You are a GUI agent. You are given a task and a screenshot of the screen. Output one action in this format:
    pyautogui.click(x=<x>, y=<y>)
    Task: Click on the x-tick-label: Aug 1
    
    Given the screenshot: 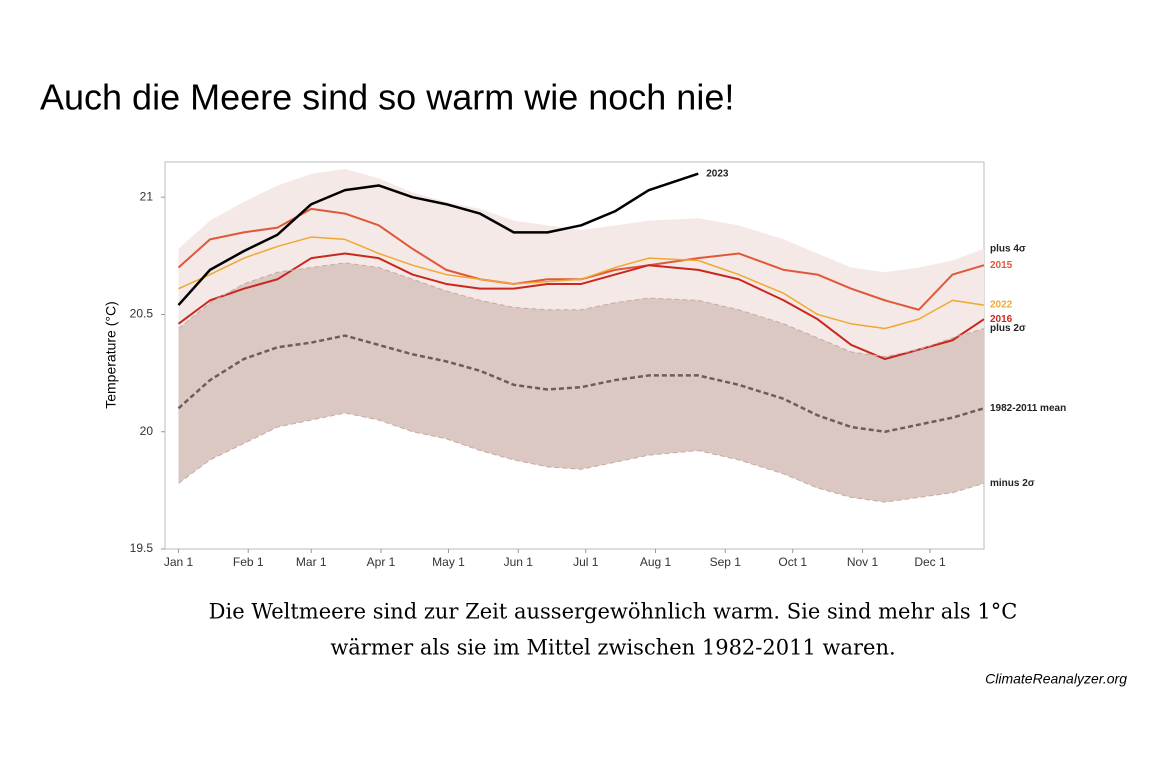 What is the action you would take?
    pyautogui.click(x=656, y=562)
    